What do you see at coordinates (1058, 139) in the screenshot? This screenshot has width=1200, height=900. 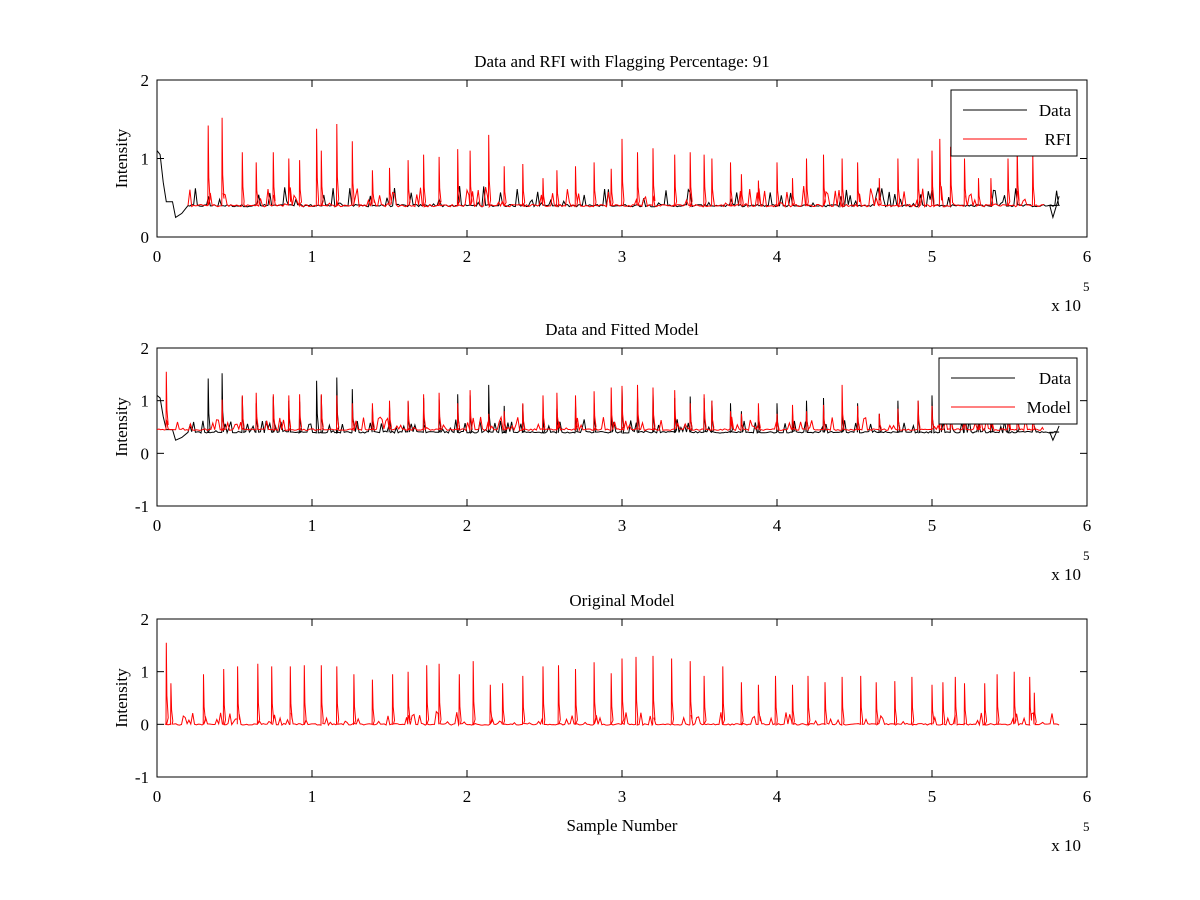 I see `legend-label-rfi: RFI` at bounding box center [1058, 139].